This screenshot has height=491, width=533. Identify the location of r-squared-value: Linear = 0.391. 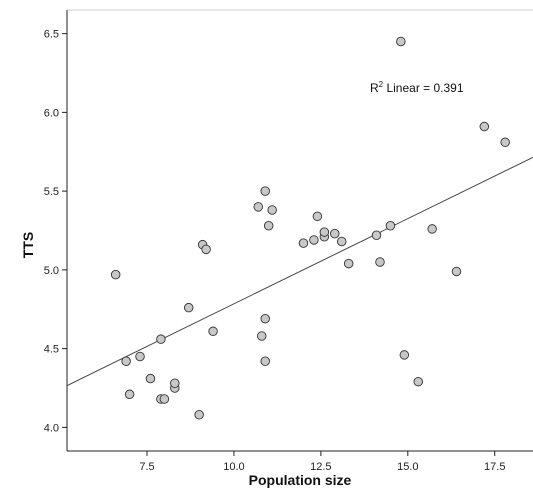
(423, 88).